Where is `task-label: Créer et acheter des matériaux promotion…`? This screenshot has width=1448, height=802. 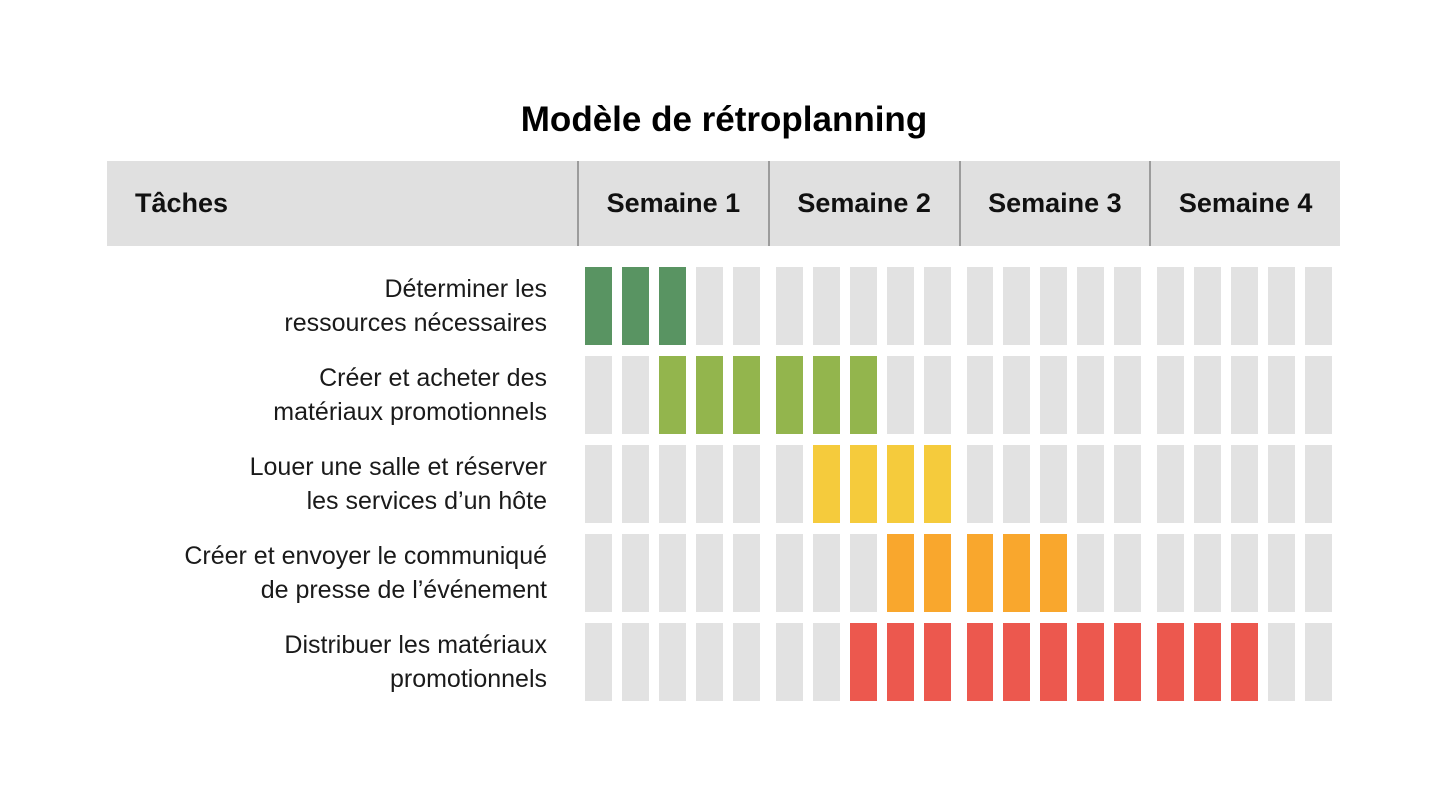 task-label: Créer et acheter des matériaux promotion… is located at coordinates (410, 395).